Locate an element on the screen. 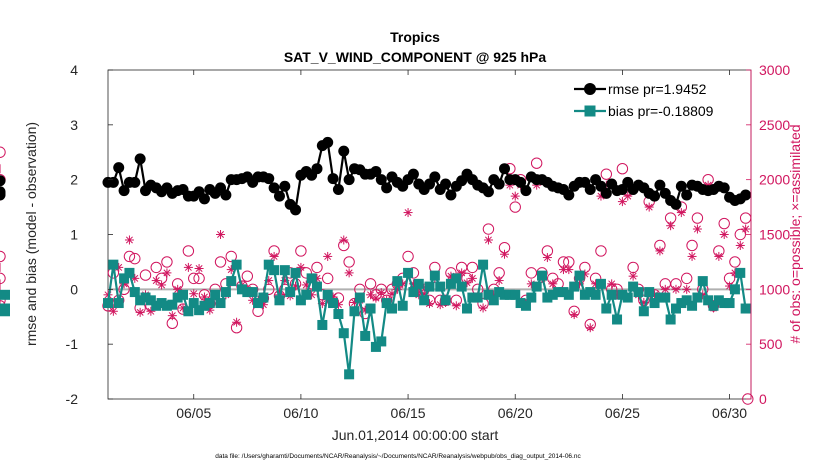  x-axis-label: Jun.01,2014 00:00:00 start is located at coordinates (415, 435).